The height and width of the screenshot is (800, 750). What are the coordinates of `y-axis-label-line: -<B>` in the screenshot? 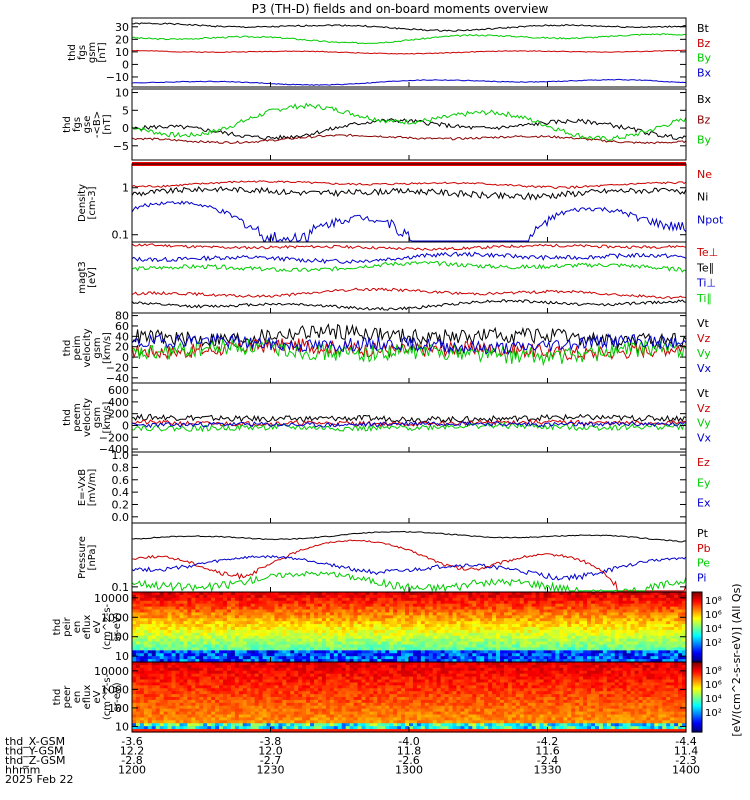 It's located at (97, 124).